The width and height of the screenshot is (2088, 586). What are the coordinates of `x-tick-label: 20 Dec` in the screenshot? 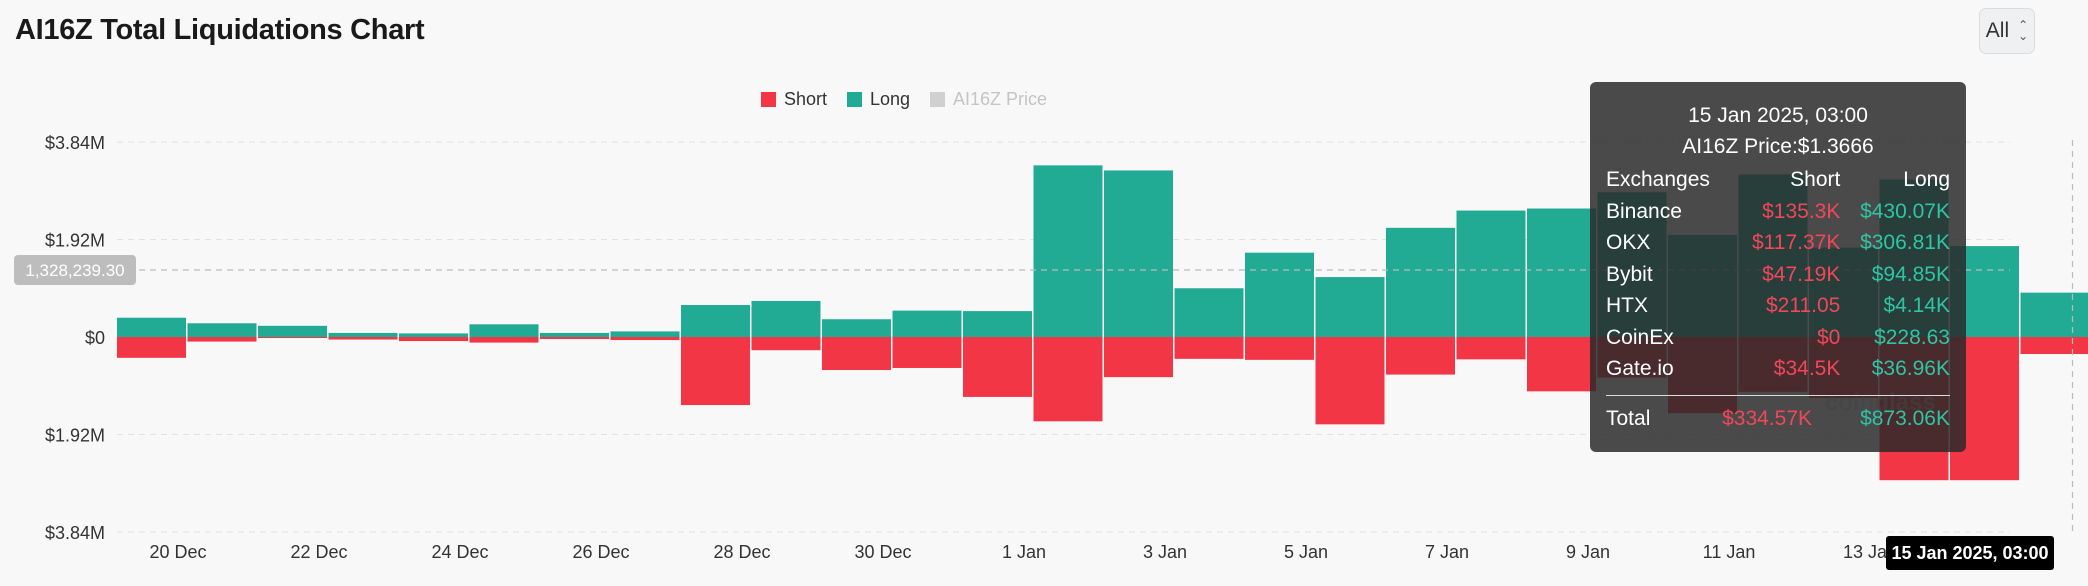 It's located at (177, 552).